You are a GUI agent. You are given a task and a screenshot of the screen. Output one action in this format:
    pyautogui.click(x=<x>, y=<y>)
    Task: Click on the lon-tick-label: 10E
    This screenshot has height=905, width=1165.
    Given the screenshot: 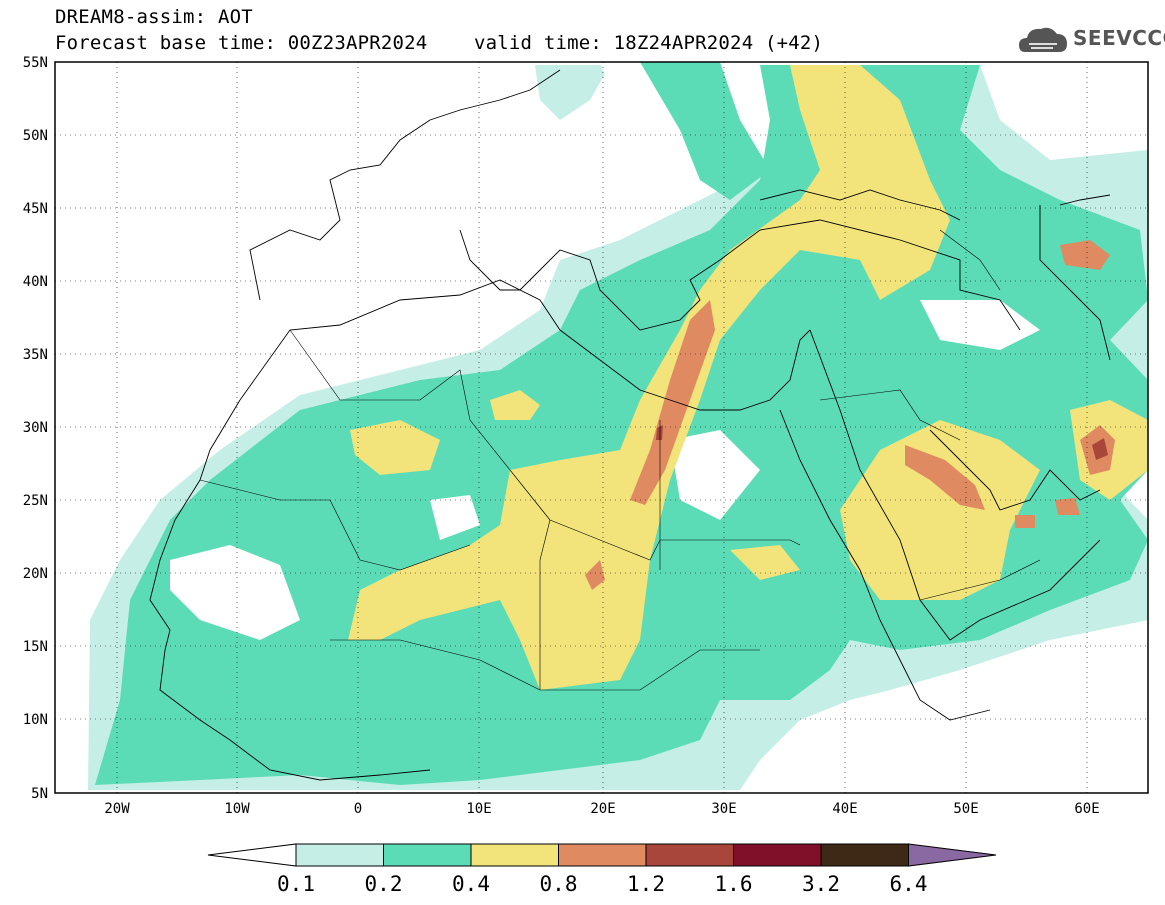 What is the action you would take?
    pyautogui.click(x=478, y=809)
    